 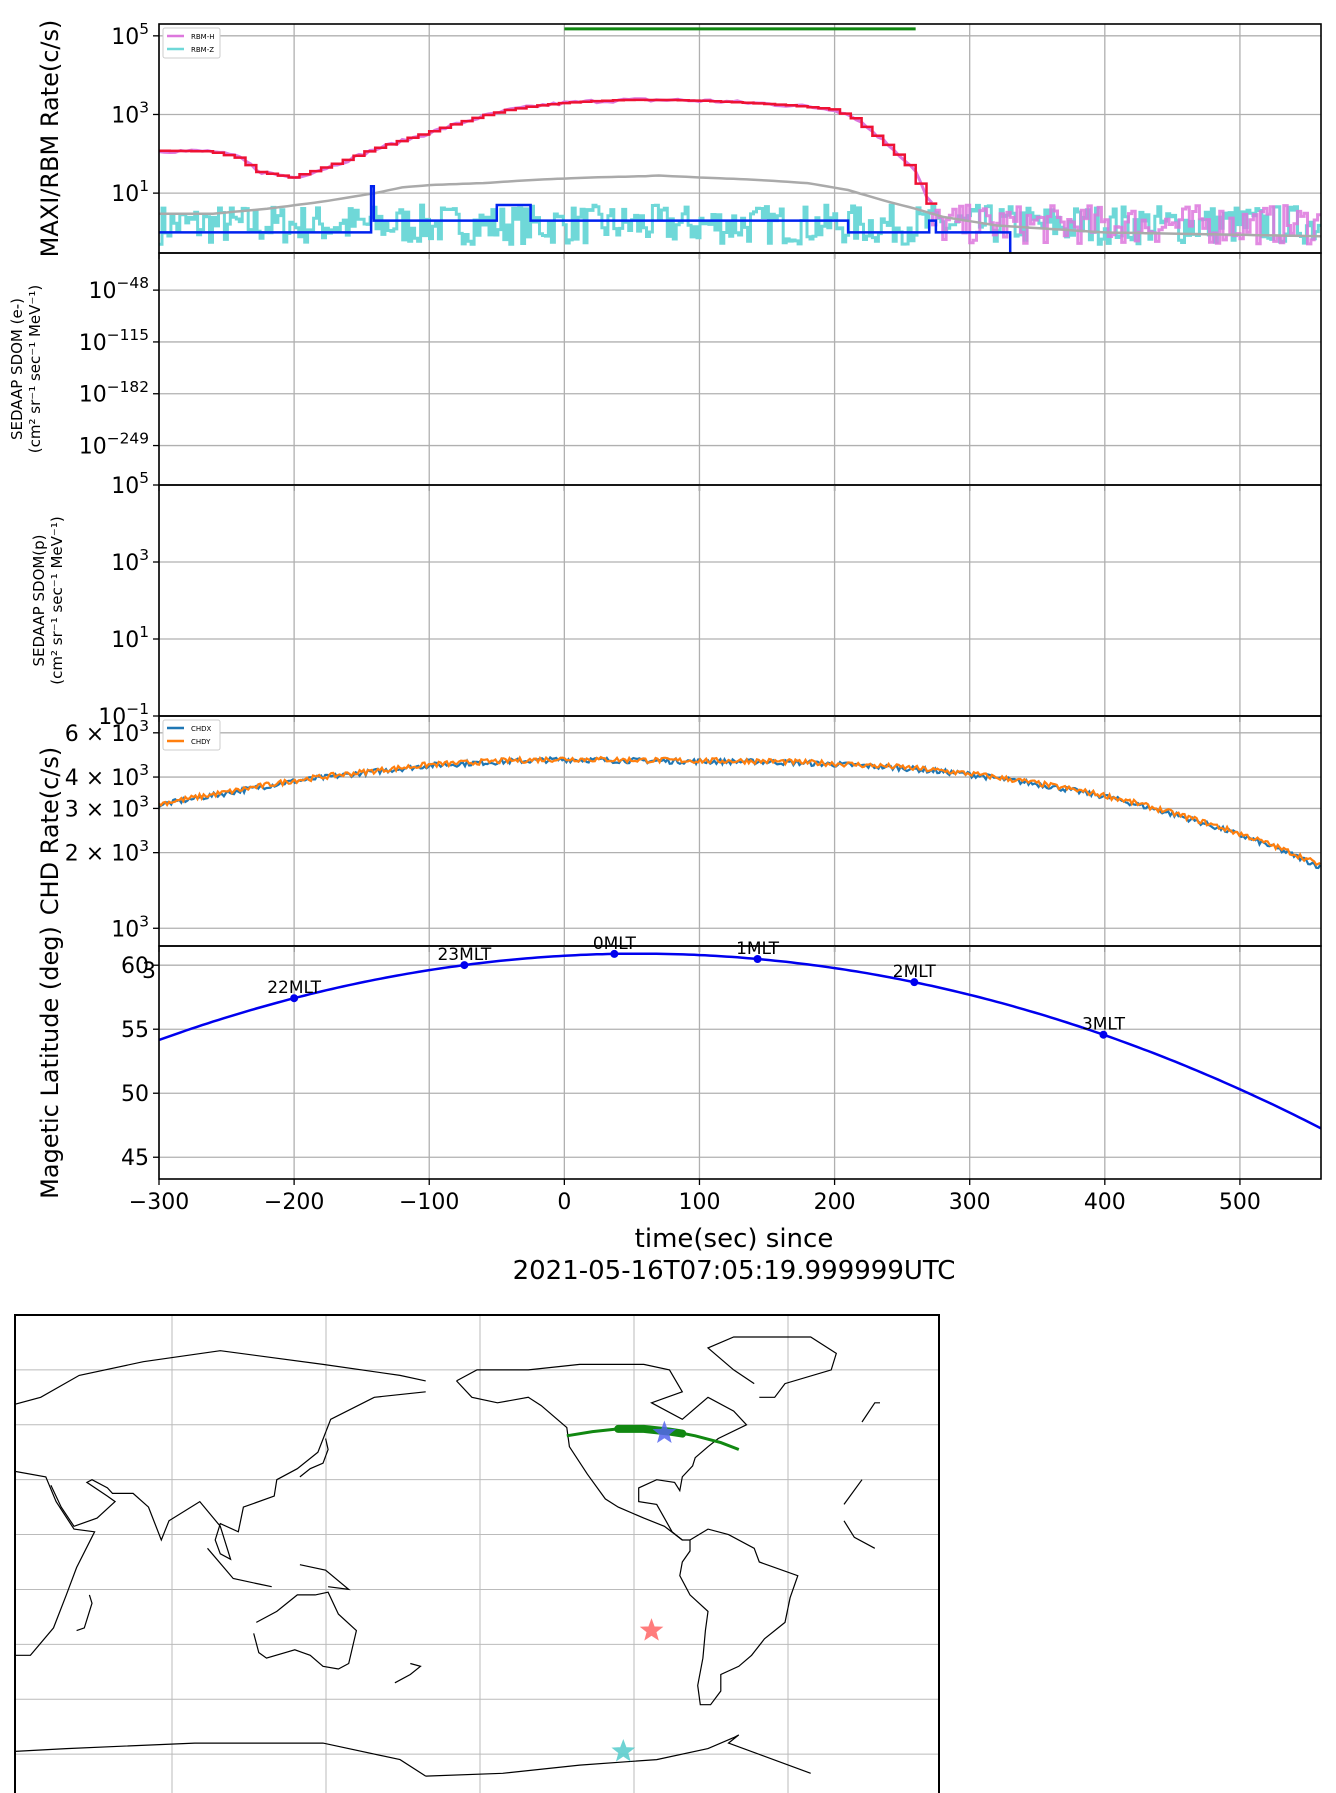 I want to click on y-tick-label: 55, so click(x=135, y=1030).